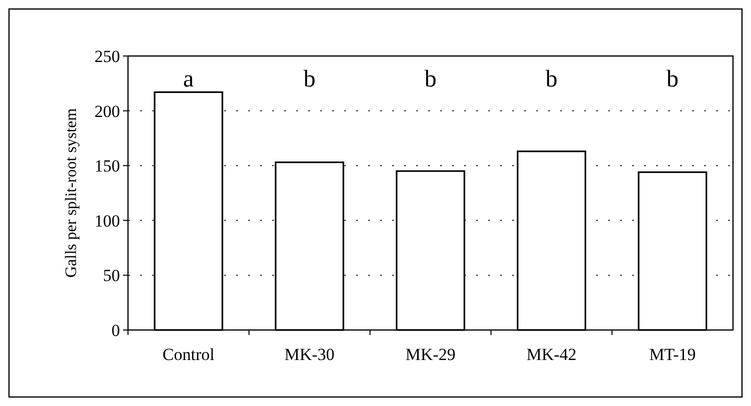 Image resolution: width=751 pixels, height=406 pixels. What do you see at coordinates (116, 330) in the screenshot?
I see `y-tick-label: 0` at bounding box center [116, 330].